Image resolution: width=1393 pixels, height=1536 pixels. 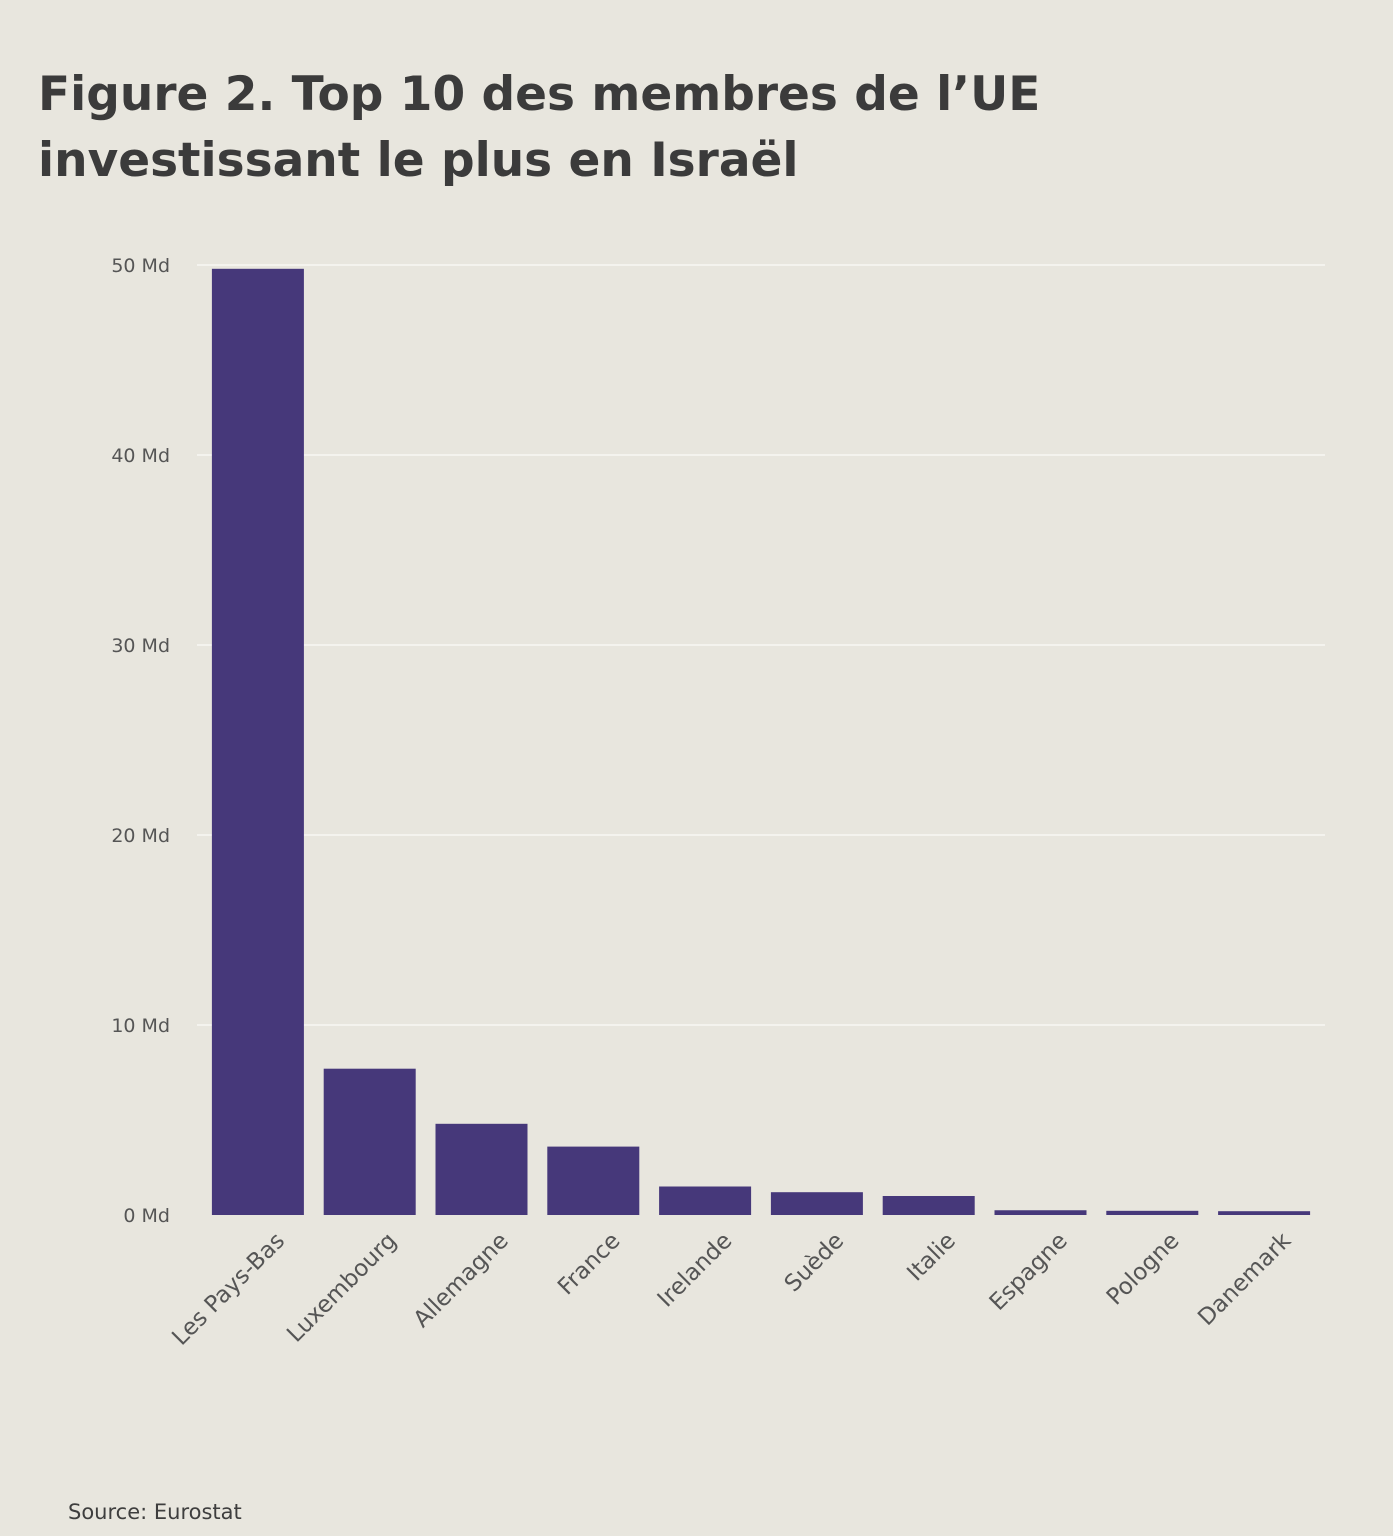 I want to click on chart-title-line-1: Figure 2. Top 10 des membres de l’UE, so click(x=539, y=94).